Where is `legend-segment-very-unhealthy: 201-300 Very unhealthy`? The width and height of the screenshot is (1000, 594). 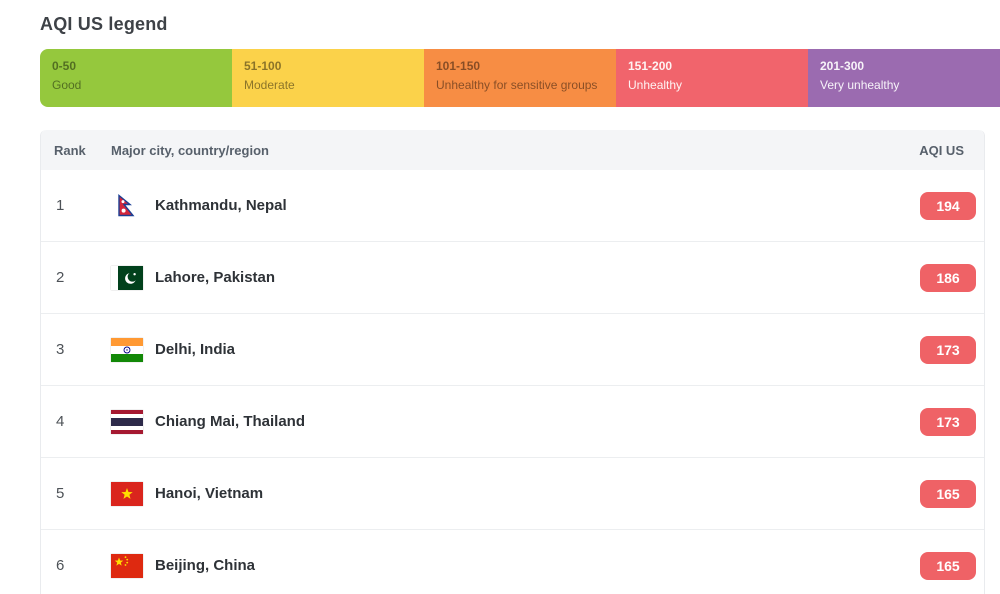
legend-segment-very-unhealthy: 201-300 Very unhealthy is located at coordinates (904, 78).